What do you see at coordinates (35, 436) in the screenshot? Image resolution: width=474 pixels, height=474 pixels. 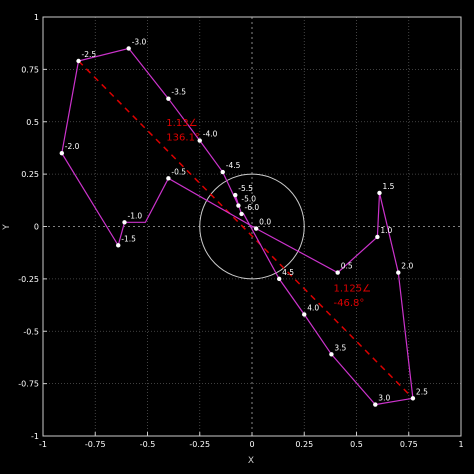 I see `y-tick-label: -1` at bounding box center [35, 436].